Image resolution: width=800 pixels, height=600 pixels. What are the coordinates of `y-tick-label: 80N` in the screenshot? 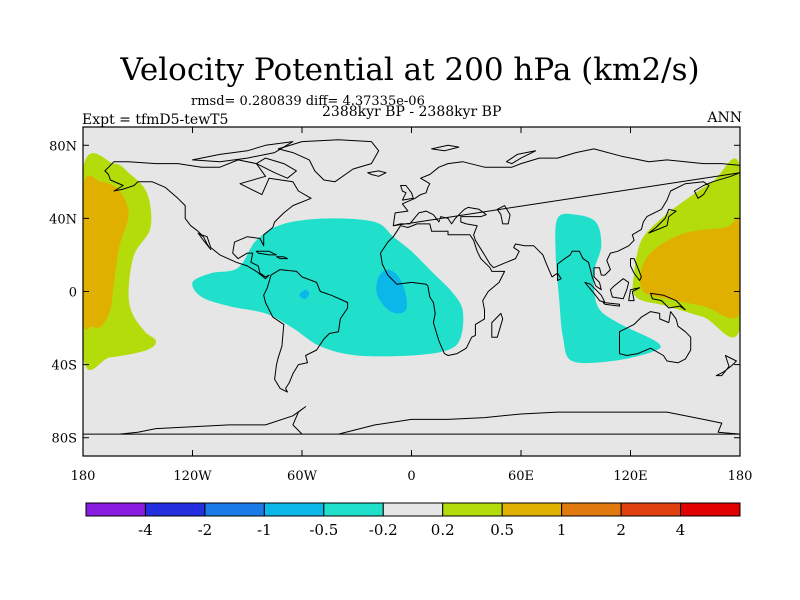 It's located at (63, 146).